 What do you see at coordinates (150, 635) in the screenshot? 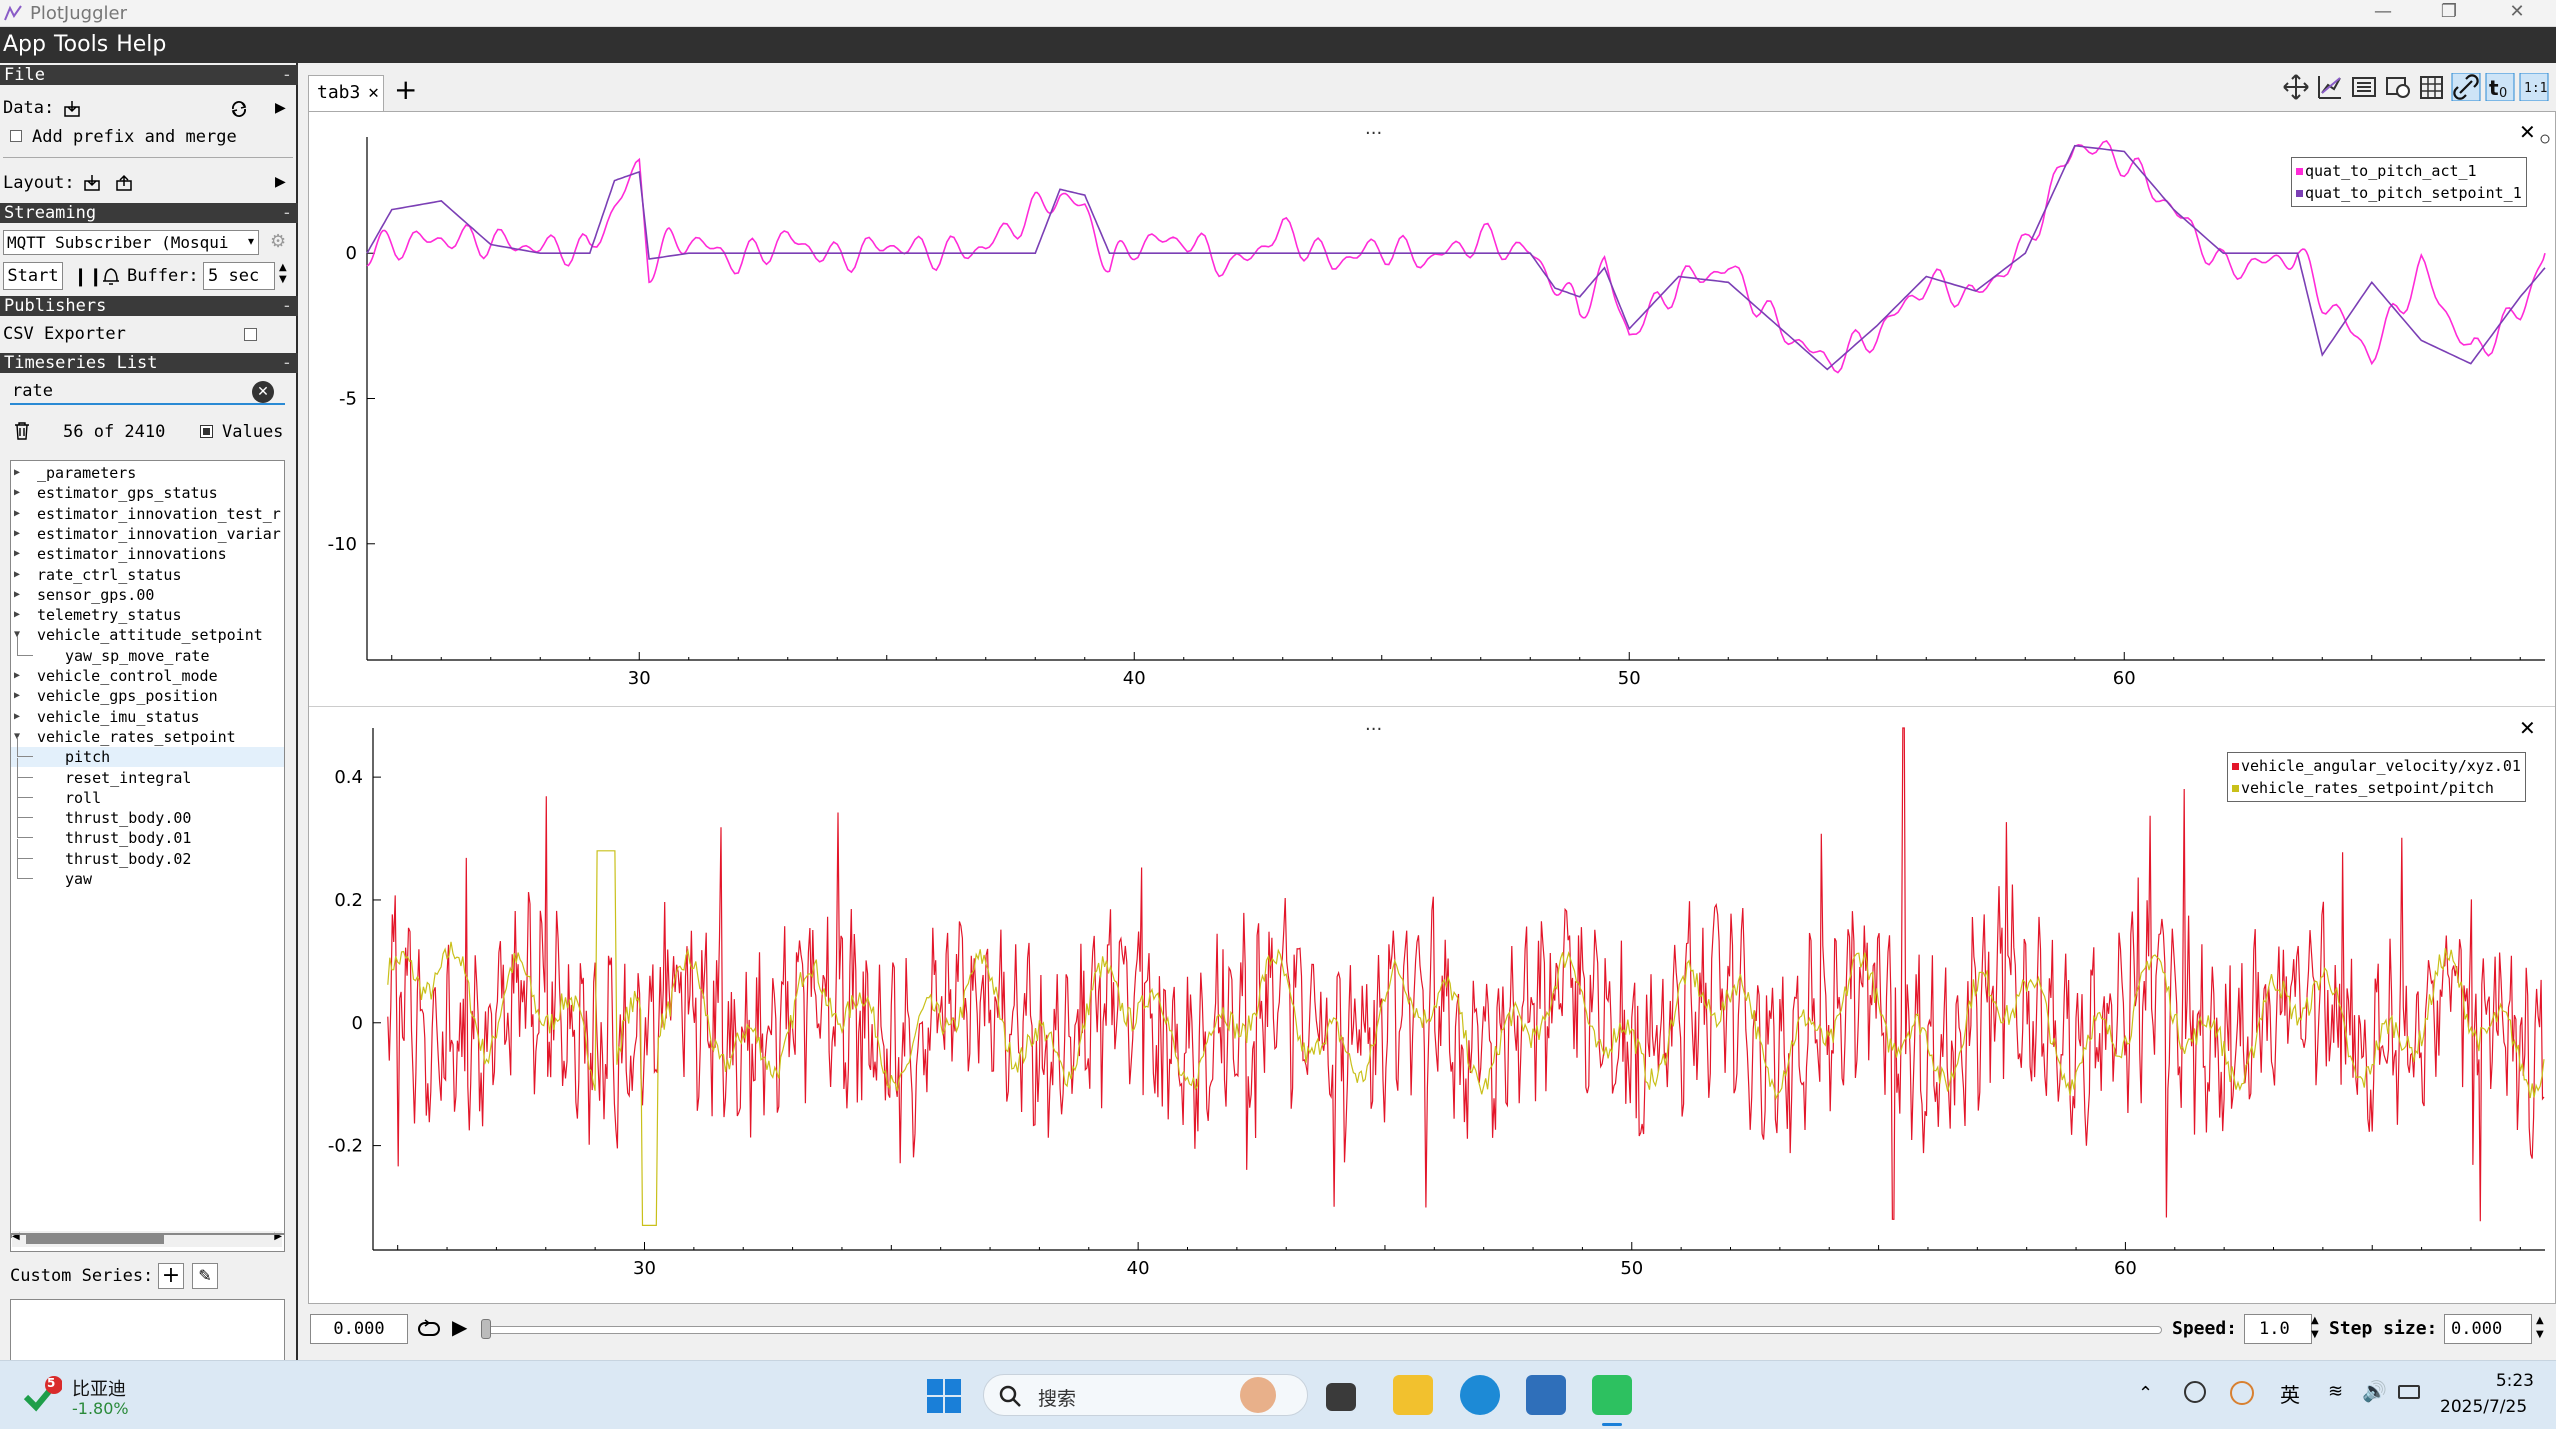
I see `tree-item: vehicle_attitude_setpoint` at bounding box center [150, 635].